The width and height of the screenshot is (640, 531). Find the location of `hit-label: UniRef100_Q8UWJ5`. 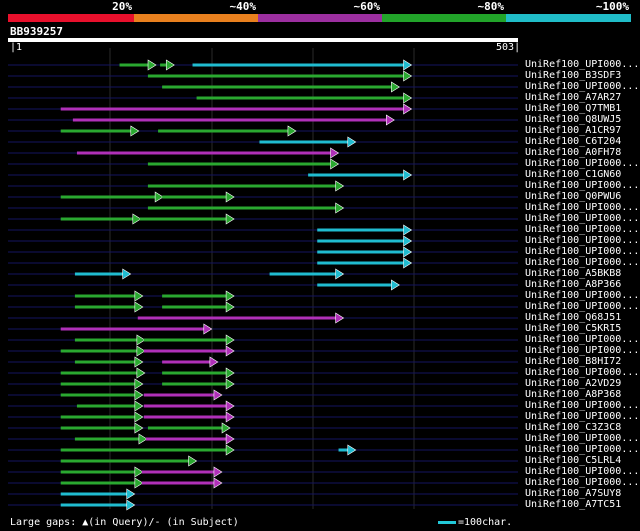

hit-label: UniRef100_Q8UWJ5 is located at coordinates (573, 119).